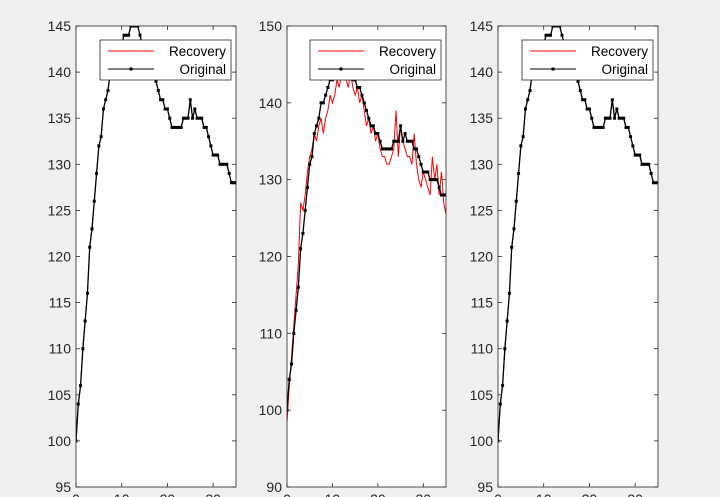 The width and height of the screenshot is (720, 497). Describe the element at coordinates (498, 494) in the screenshot. I see `x-tick-label: 0` at that location.